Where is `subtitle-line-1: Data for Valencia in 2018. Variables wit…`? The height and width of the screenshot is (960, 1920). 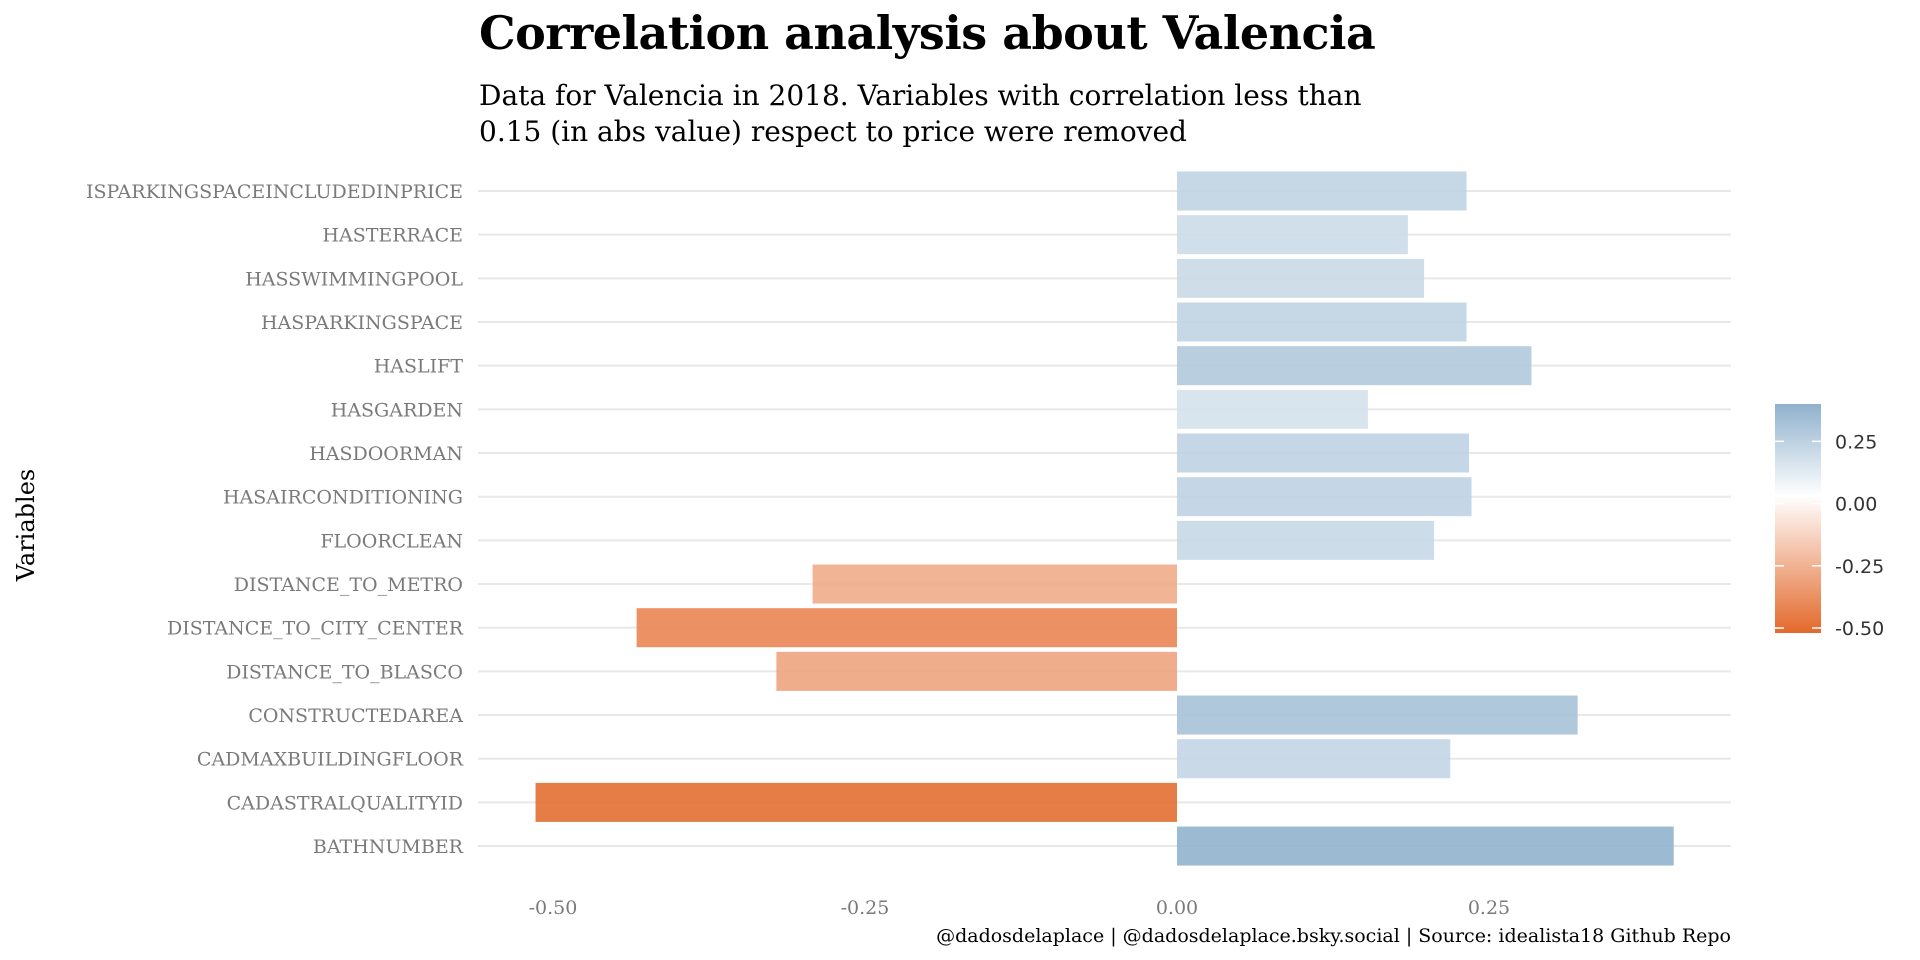 subtitle-line-1: Data for Valencia in 2018. Variables wit… is located at coordinates (920, 95).